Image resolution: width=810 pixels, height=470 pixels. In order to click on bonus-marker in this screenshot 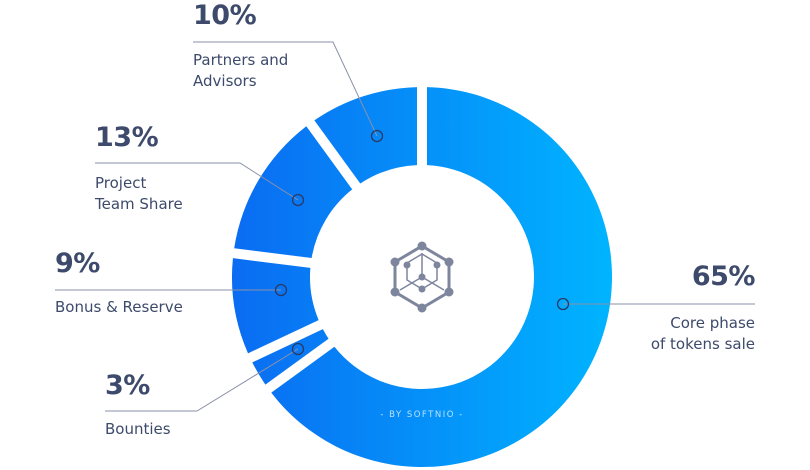, I will do `click(281, 290)`.